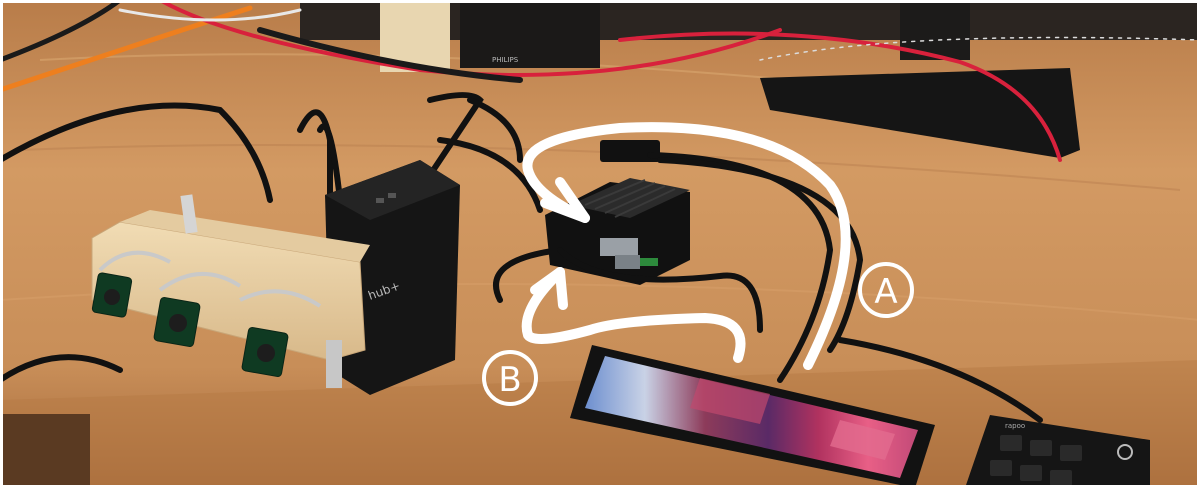 The width and height of the screenshot is (1200, 488). Describe the element at coordinates (505, 60) in the screenshot. I see `monitor-brand-text: PHILIPS` at that location.